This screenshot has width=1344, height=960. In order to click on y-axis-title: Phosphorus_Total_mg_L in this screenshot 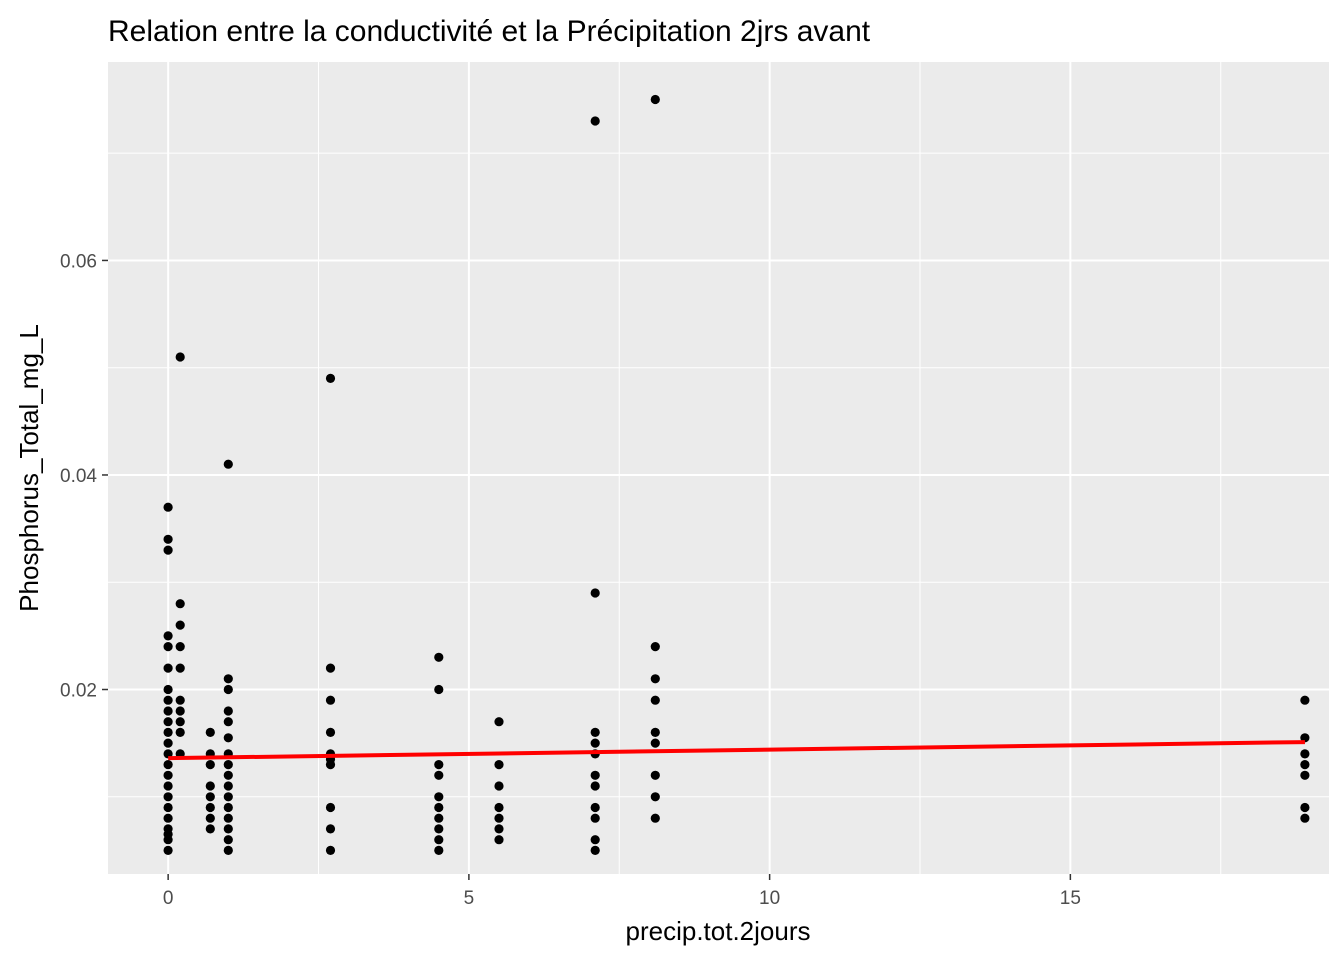, I will do `click(29, 468)`.